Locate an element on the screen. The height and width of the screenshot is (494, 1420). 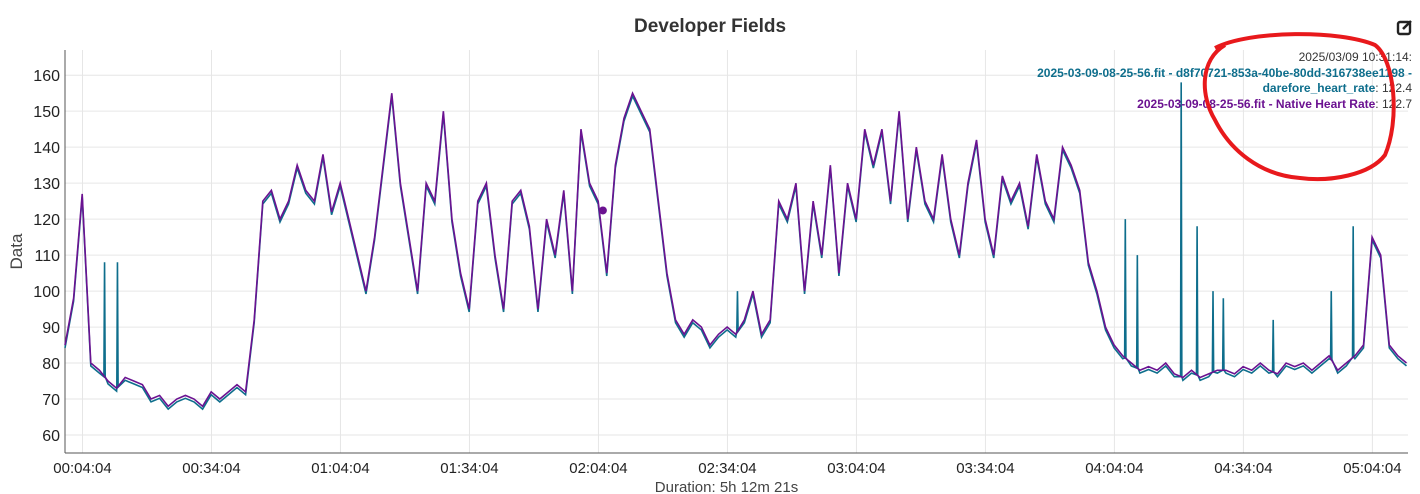
y-tick-label: 60 is located at coordinates (51, 436).